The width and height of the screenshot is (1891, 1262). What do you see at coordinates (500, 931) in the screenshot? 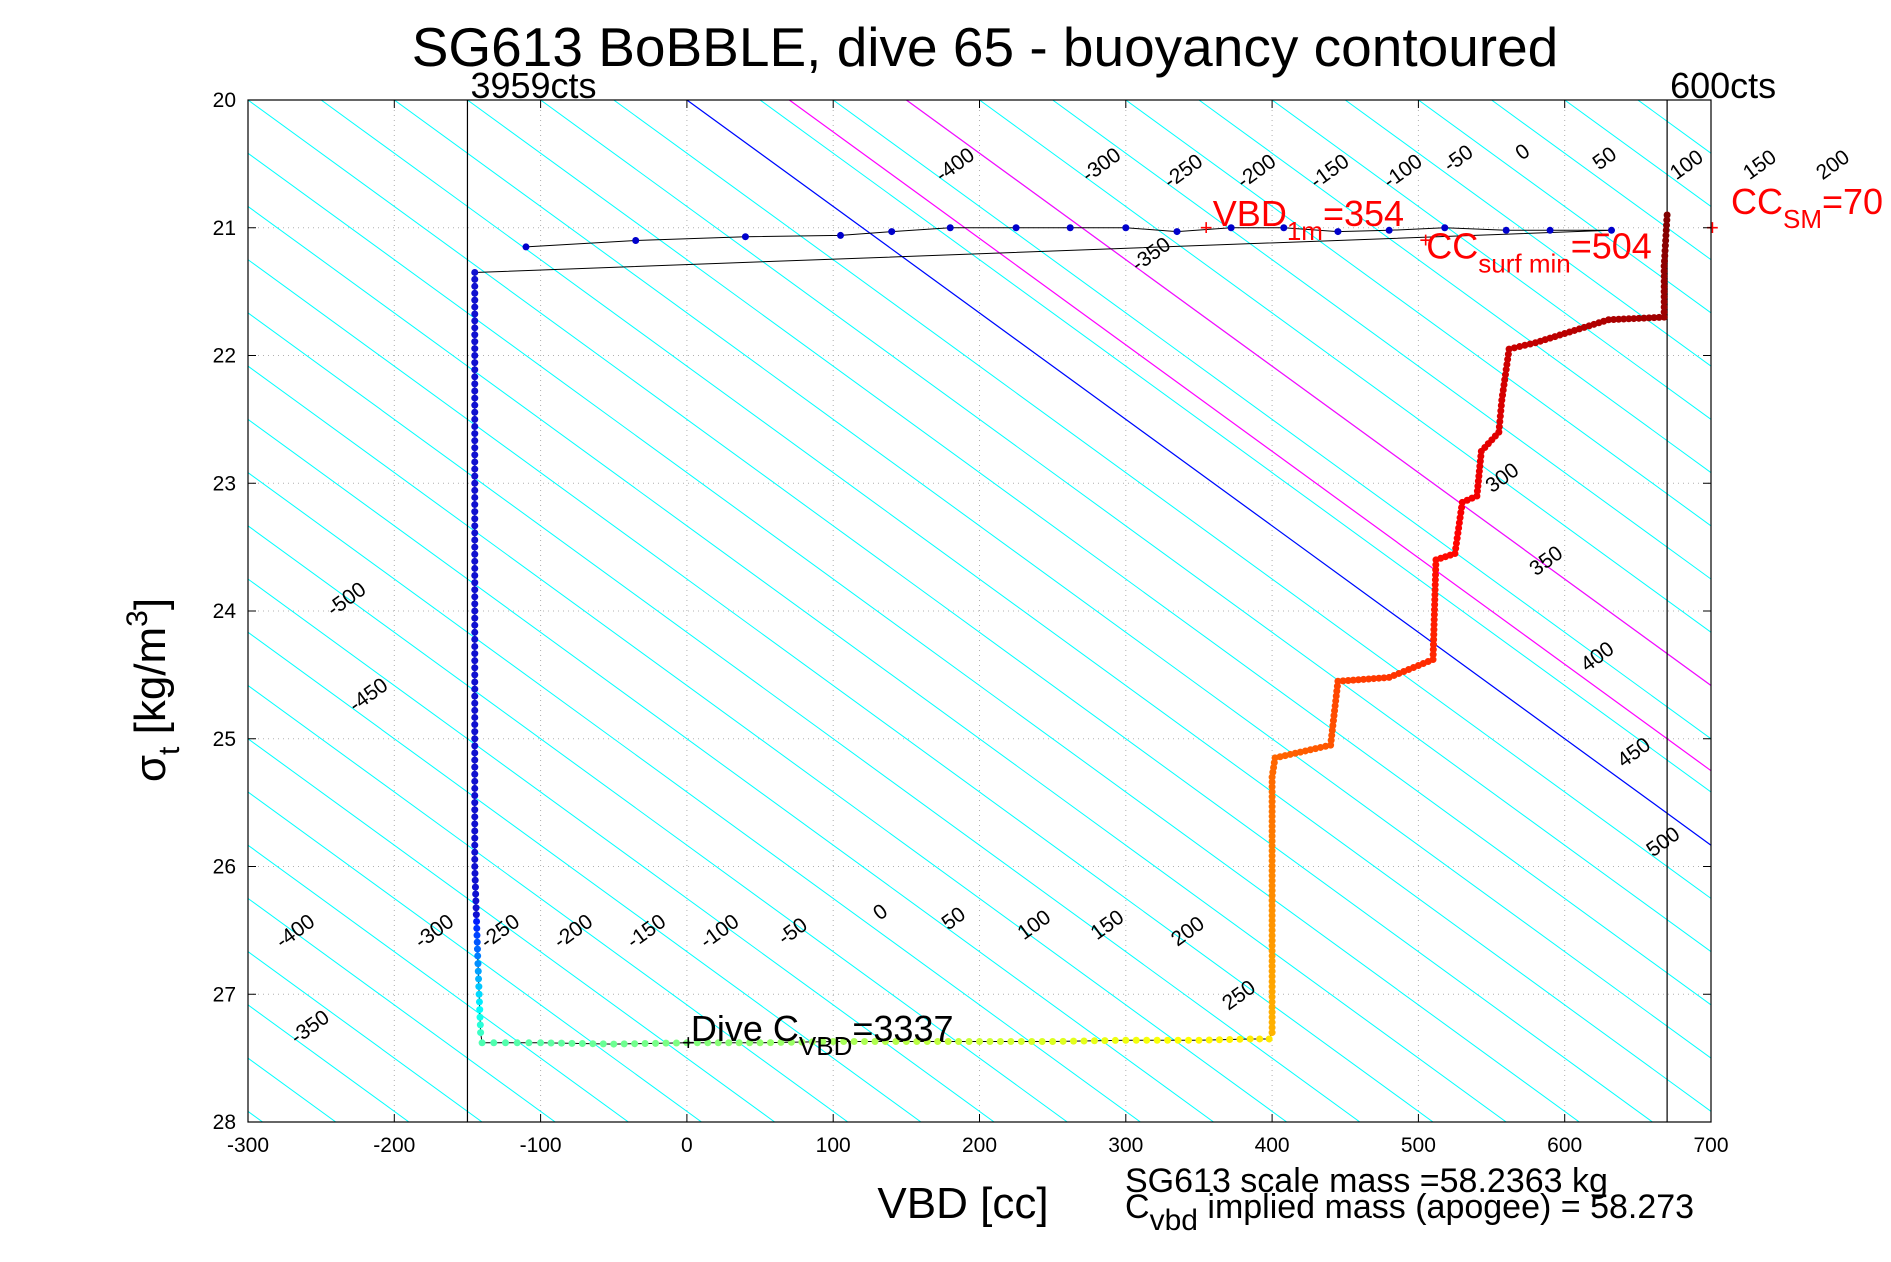
I see `contour-label: -250` at bounding box center [500, 931].